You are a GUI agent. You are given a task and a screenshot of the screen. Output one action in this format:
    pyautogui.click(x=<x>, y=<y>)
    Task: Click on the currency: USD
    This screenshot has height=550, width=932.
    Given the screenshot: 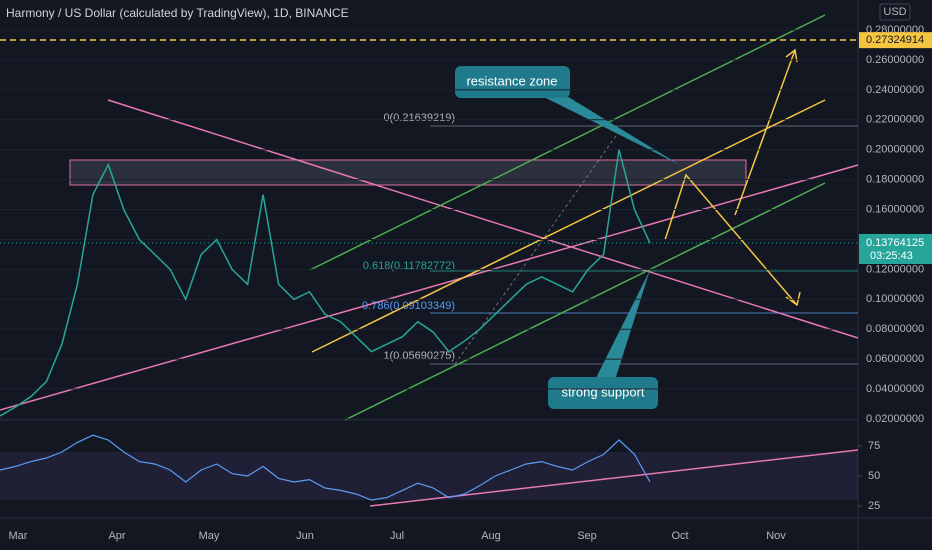 What is the action you would take?
    pyautogui.click(x=894, y=12)
    